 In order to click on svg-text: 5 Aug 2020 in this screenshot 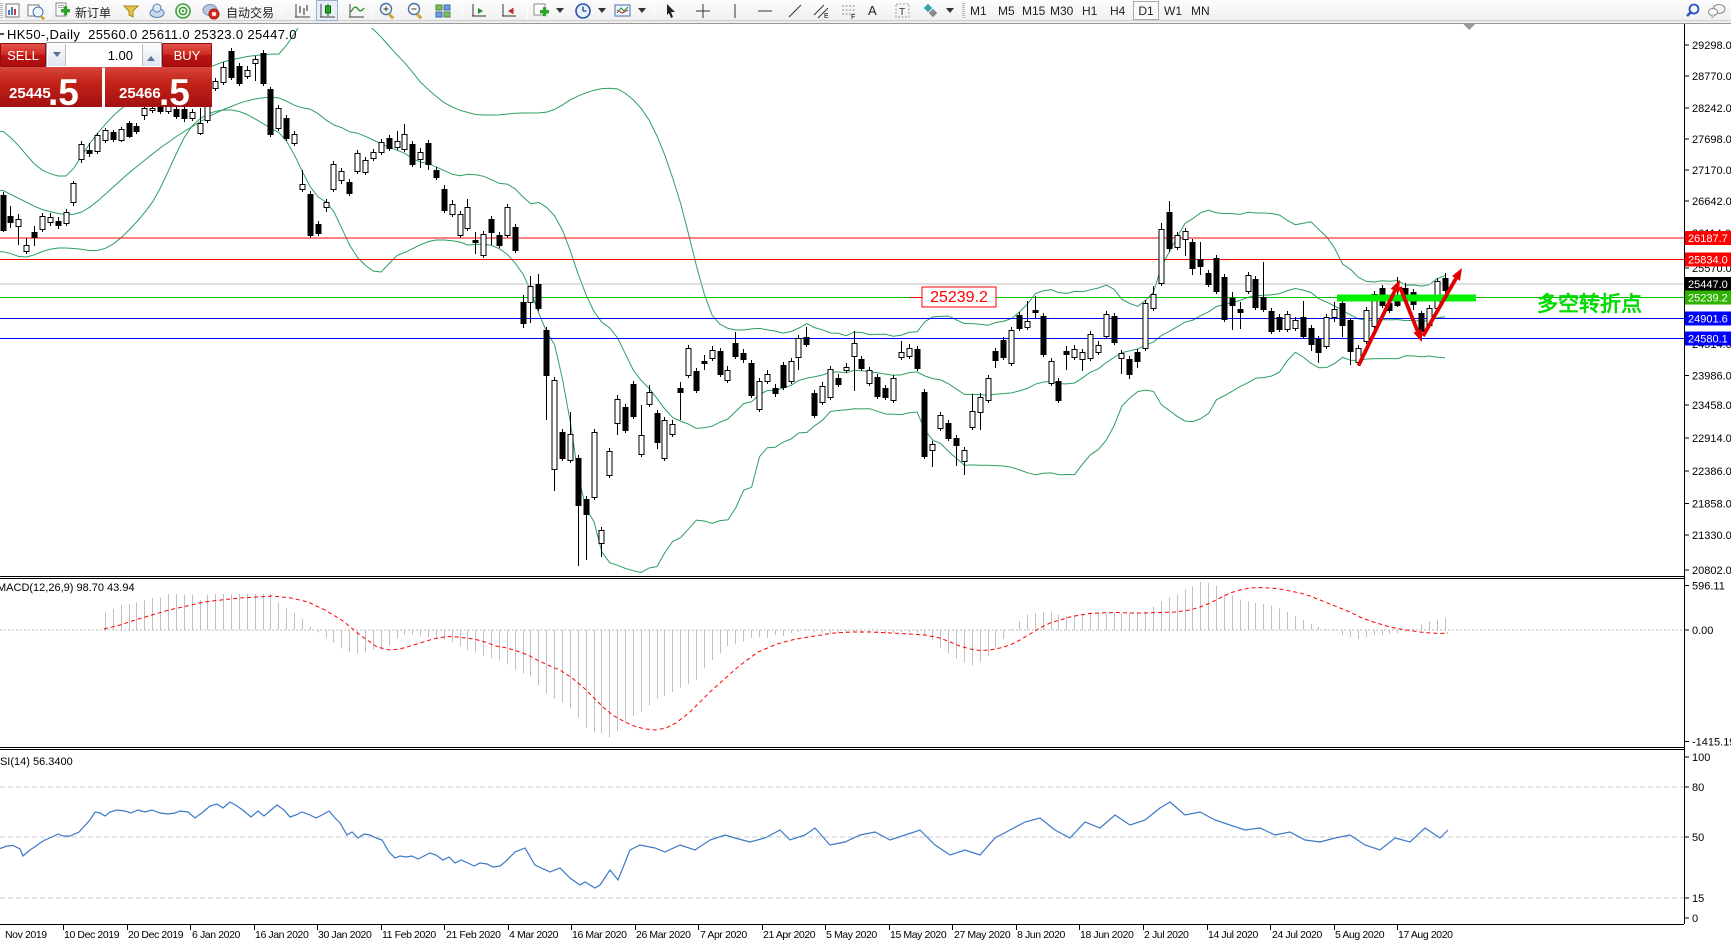, I will do `click(1360, 935)`.